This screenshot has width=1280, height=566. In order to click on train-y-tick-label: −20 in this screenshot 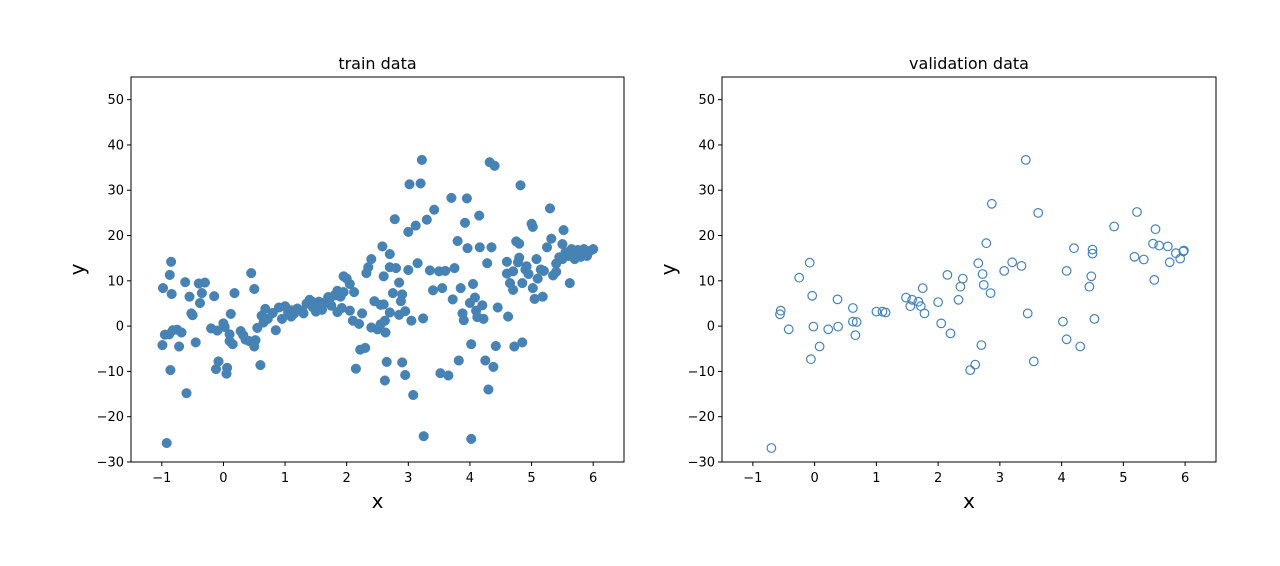, I will do `click(110, 417)`.